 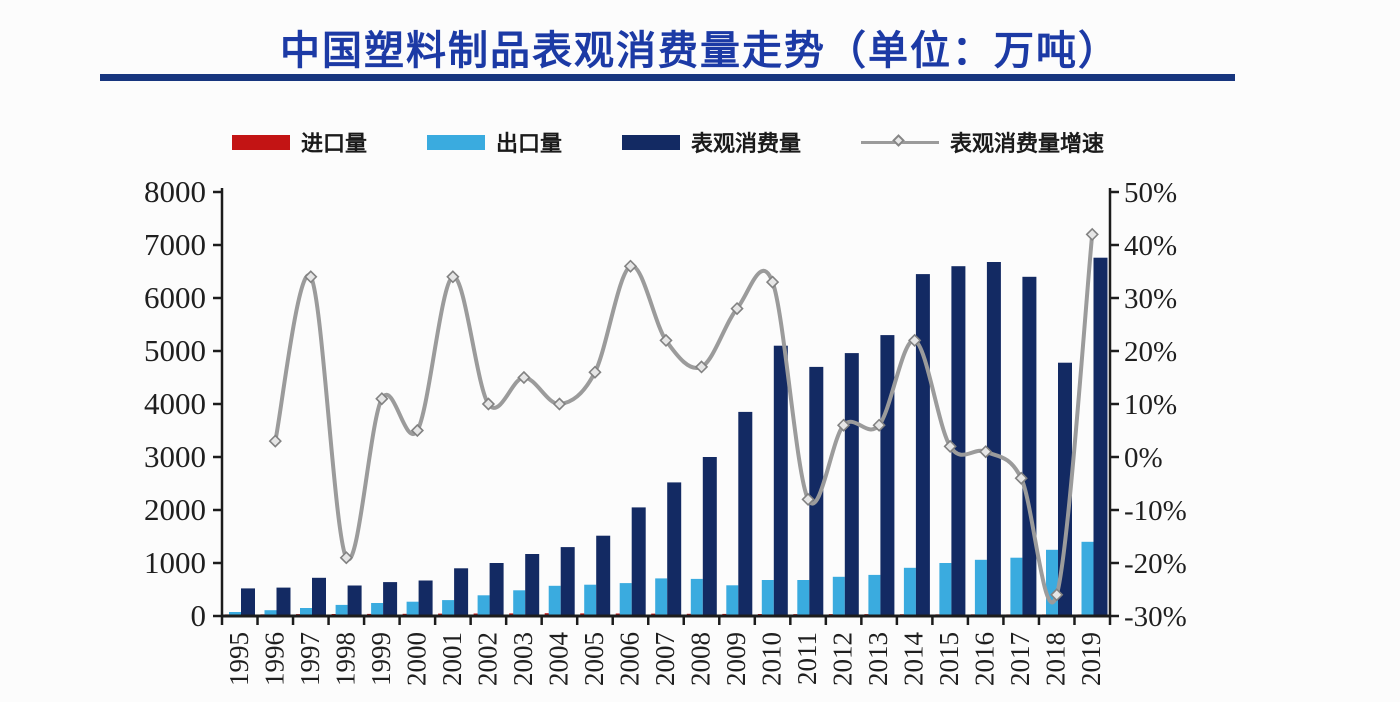 I want to click on bar-表观消费量-2014, so click(x=922, y=445).